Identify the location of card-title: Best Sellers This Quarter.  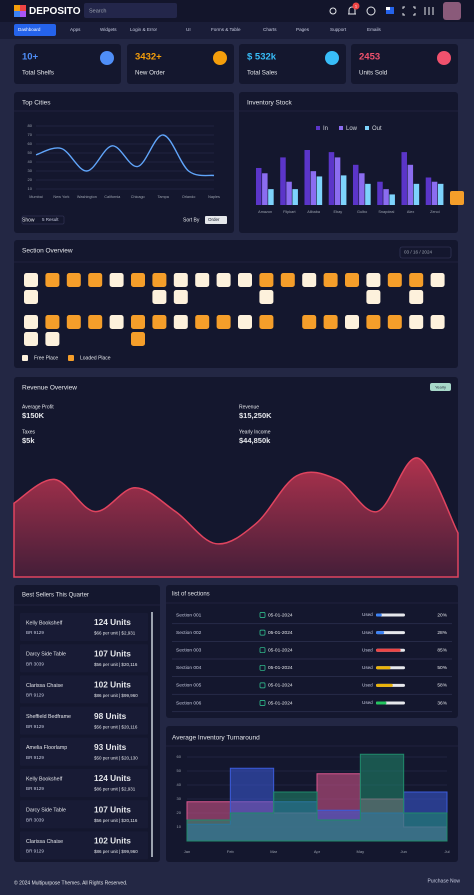
(55, 596).